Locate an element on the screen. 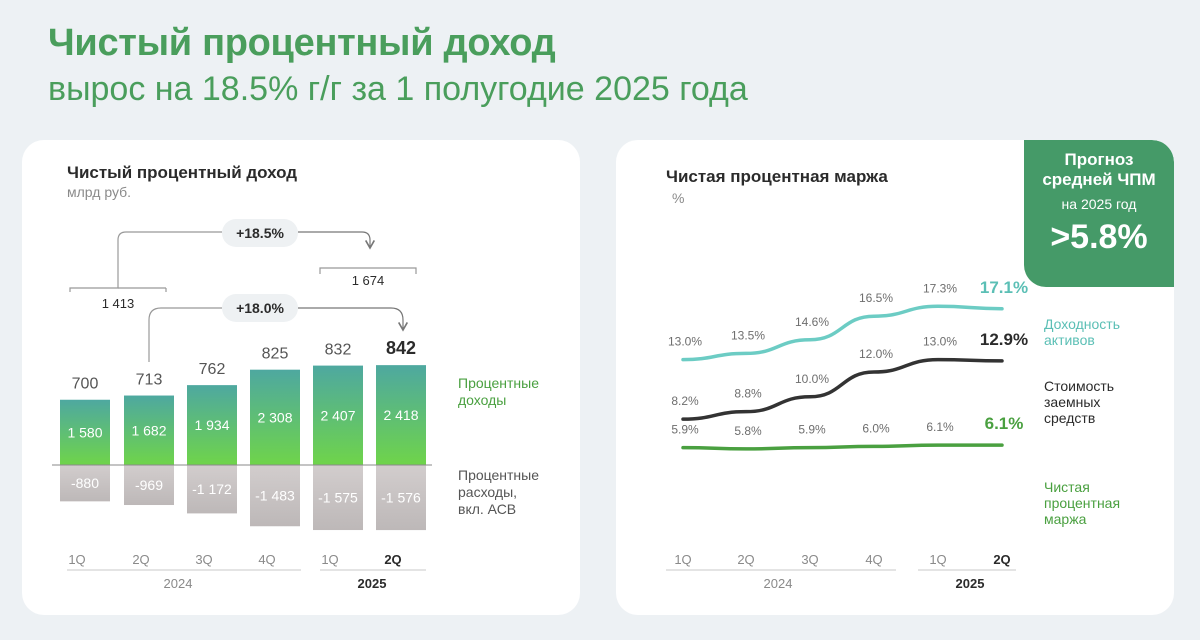 The image size is (1200, 640). legend-income-text: Процентные is located at coordinates (498, 383).